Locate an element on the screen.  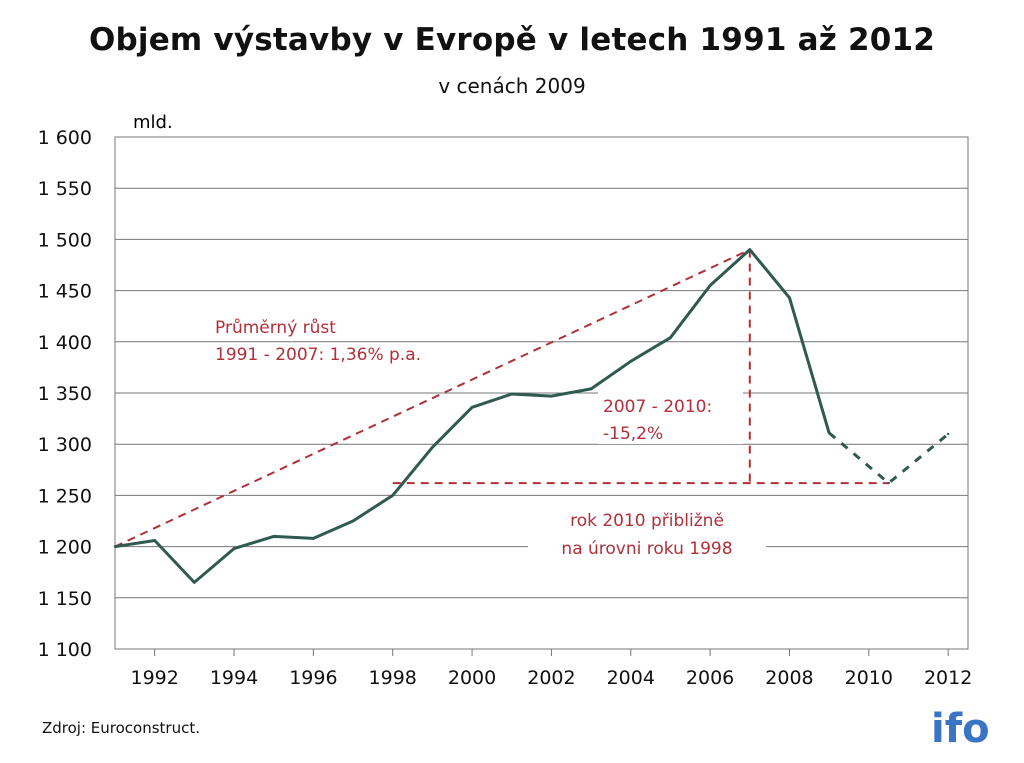
y-tick-label: 1 500 is located at coordinates (65, 240).